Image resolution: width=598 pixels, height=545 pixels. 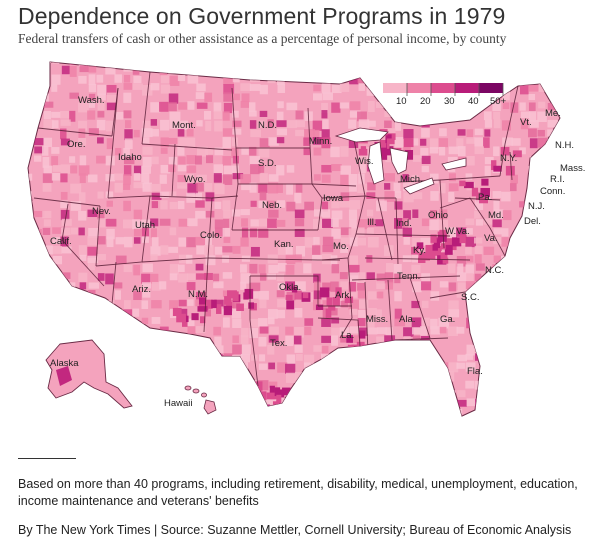 I want to click on state-label-ky: Ky., so click(x=419, y=250).